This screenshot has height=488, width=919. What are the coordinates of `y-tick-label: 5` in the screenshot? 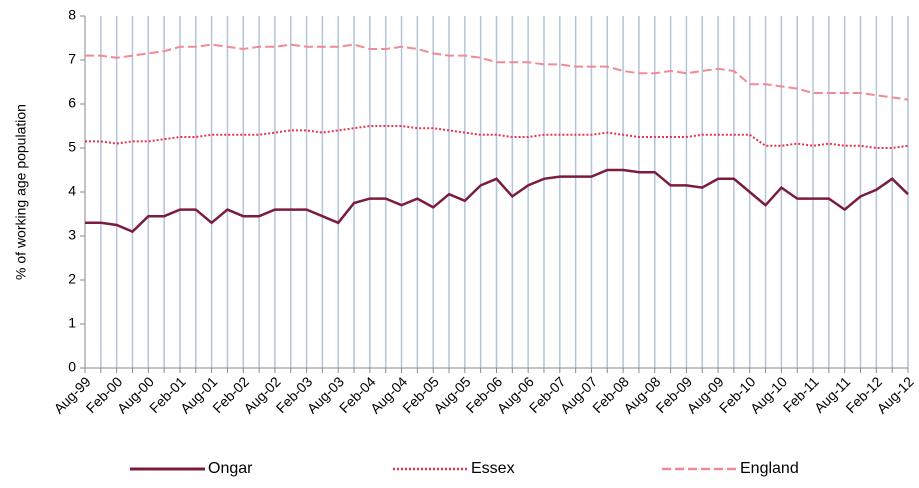 It's located at (72, 147).